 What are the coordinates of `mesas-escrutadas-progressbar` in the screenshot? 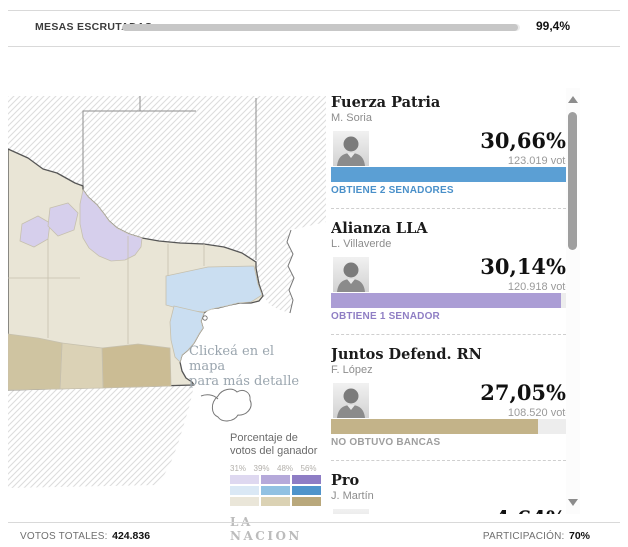 It's located at (321, 27).